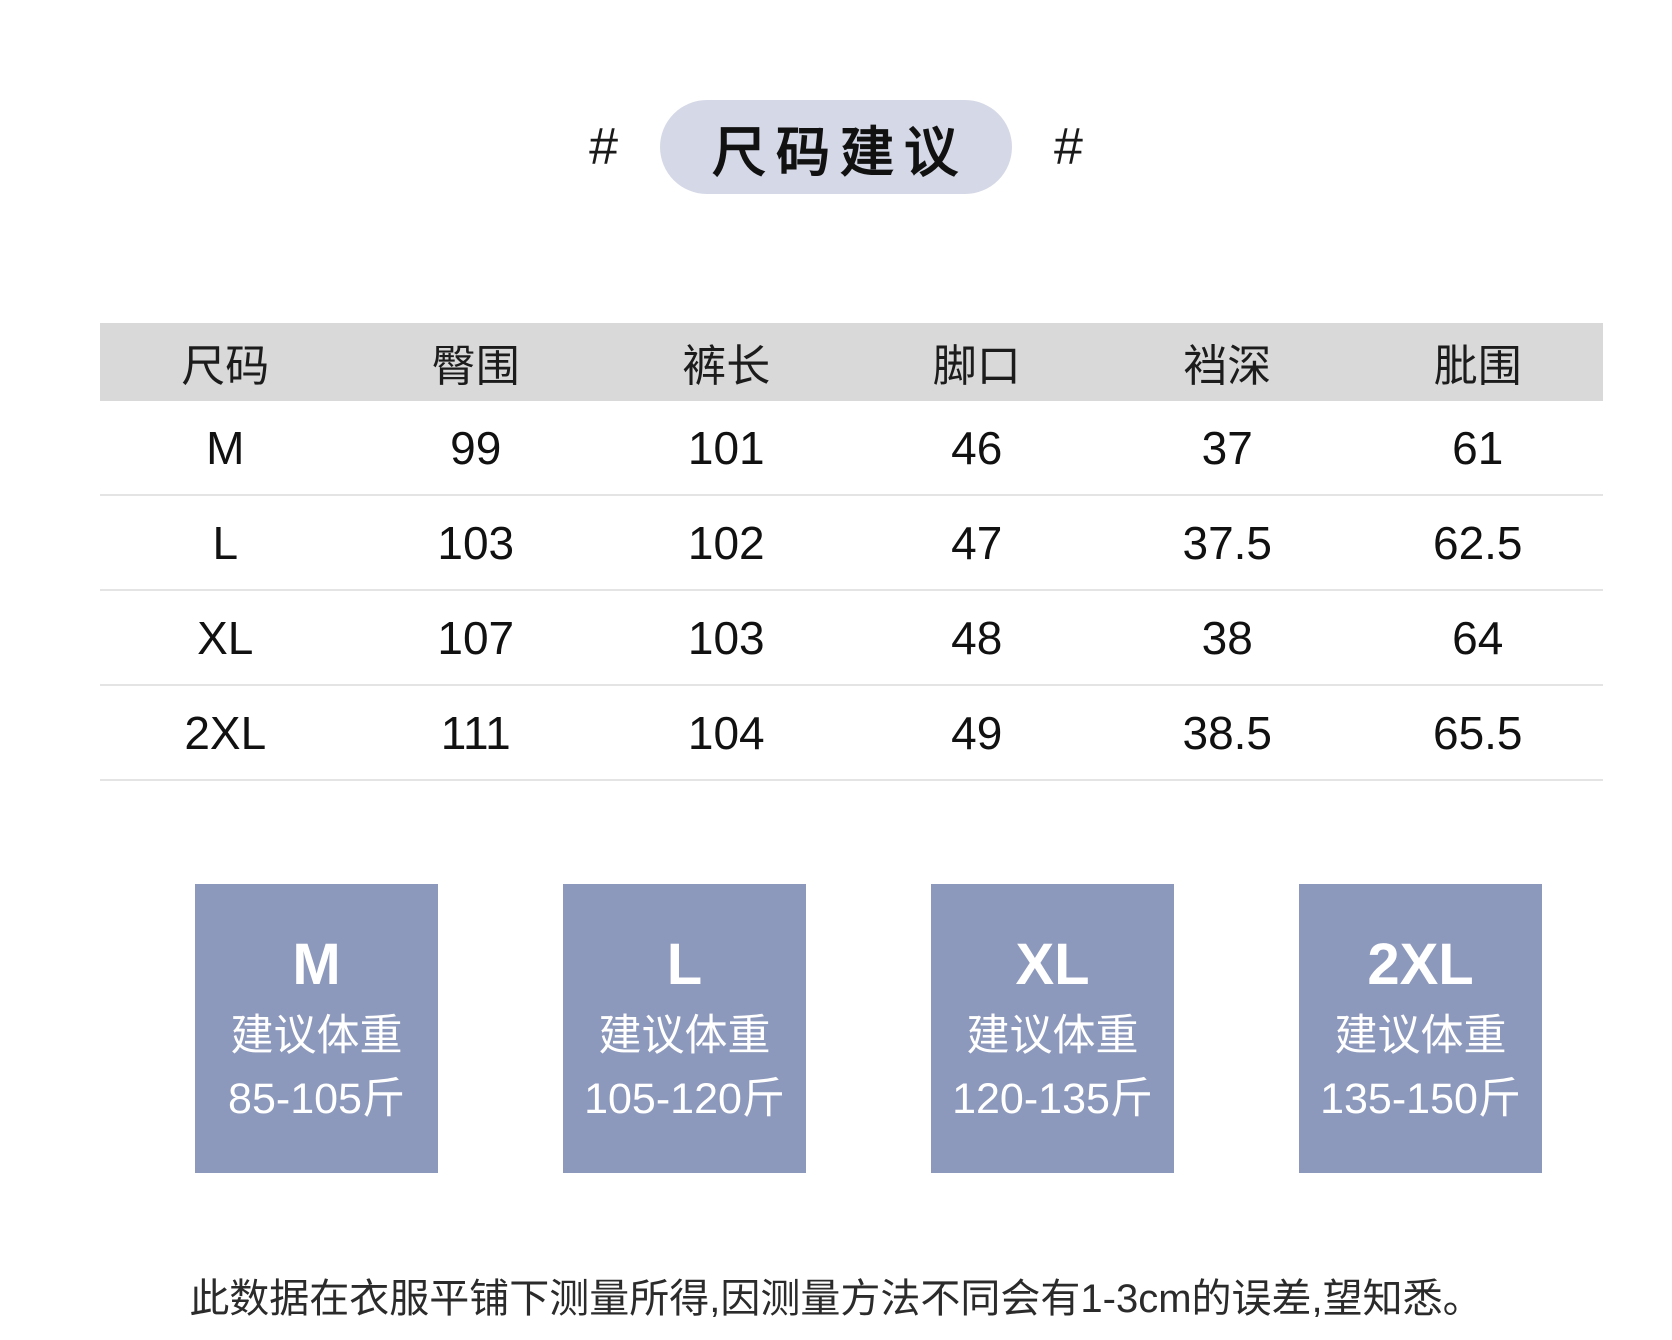  What do you see at coordinates (1052, 1099) in the screenshot?
I see `card-weight-range: 120-135斤` at bounding box center [1052, 1099].